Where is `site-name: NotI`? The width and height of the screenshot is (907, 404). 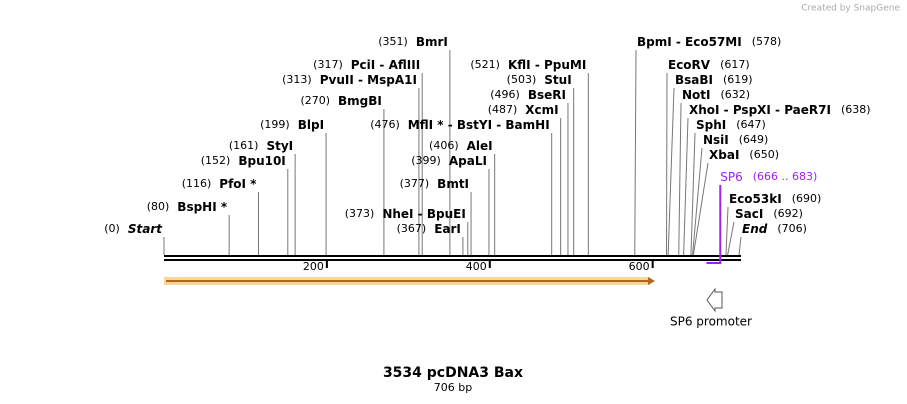 site-name: NotI is located at coordinates (696, 95).